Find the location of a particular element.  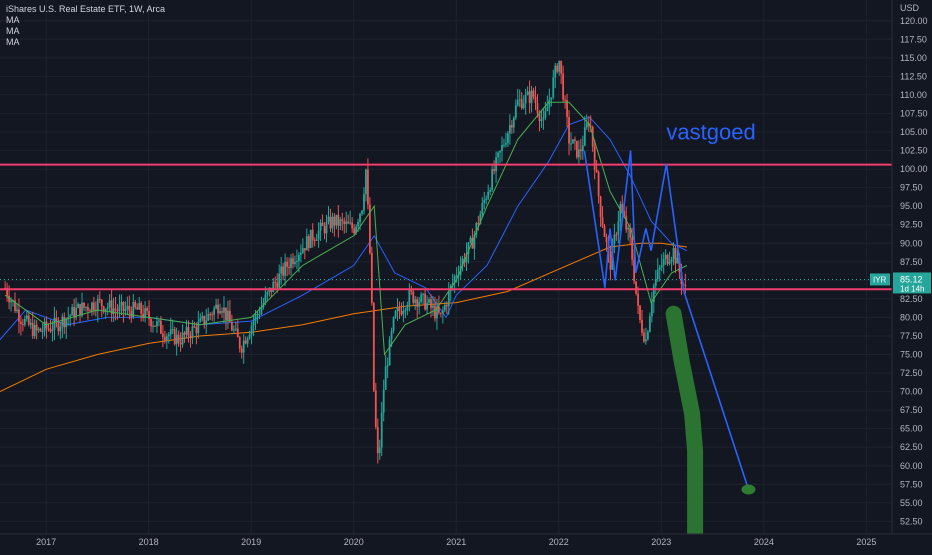

y-tick-label: 95.00 is located at coordinates (911, 206).